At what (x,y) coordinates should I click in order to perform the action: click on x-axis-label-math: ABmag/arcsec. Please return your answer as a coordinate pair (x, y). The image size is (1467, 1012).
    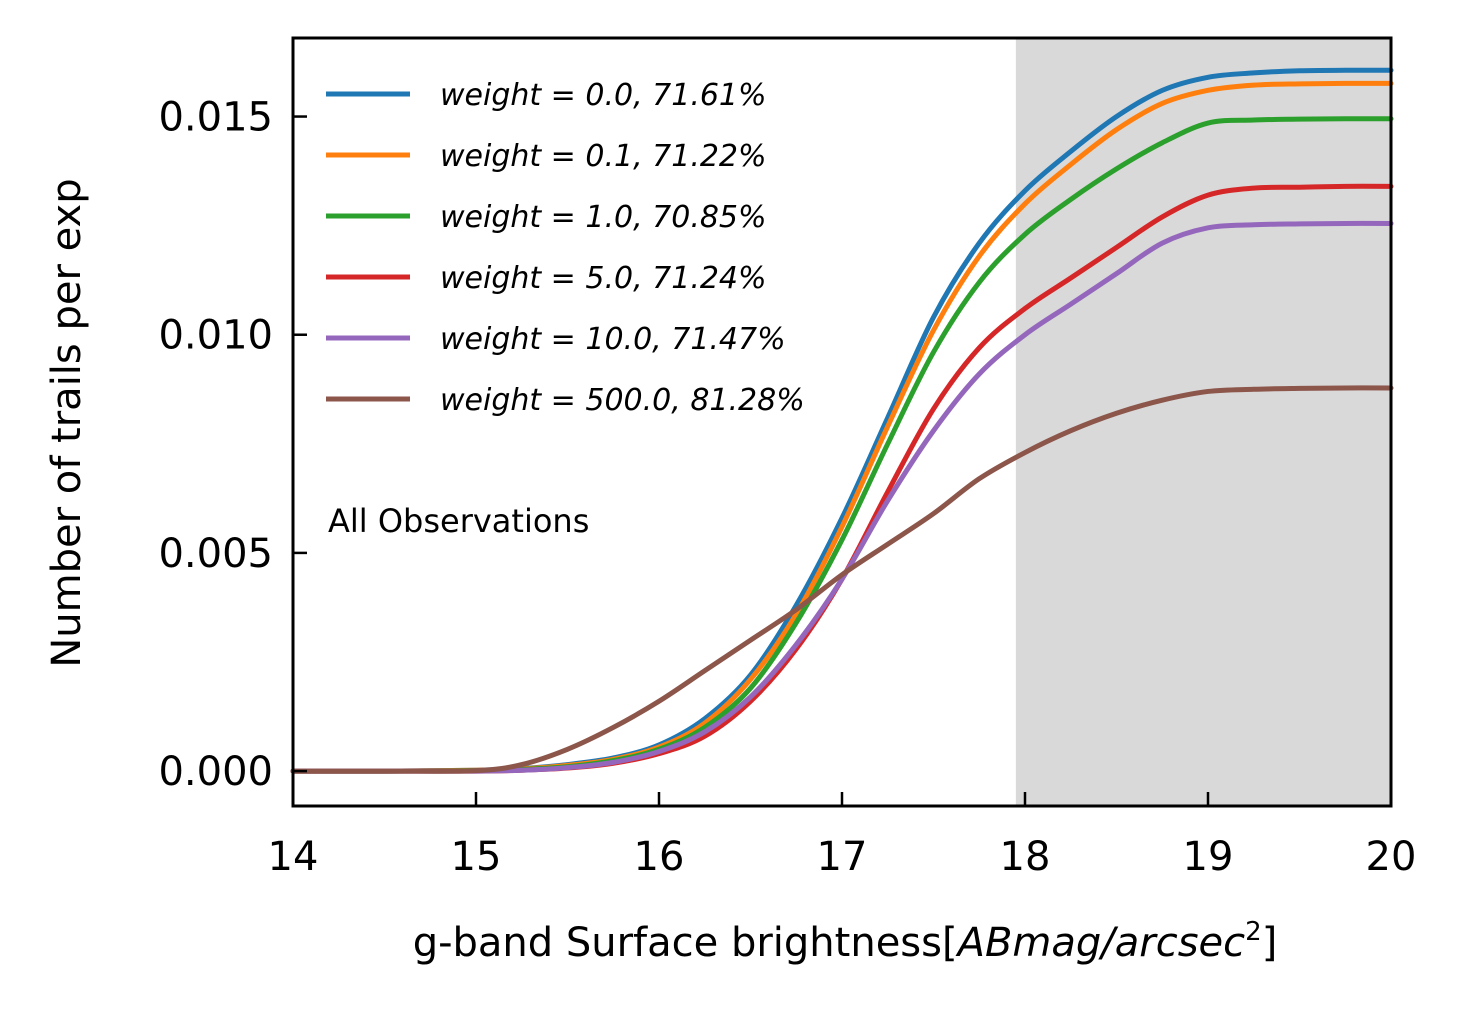
    Looking at the image, I should click on (1100, 943).